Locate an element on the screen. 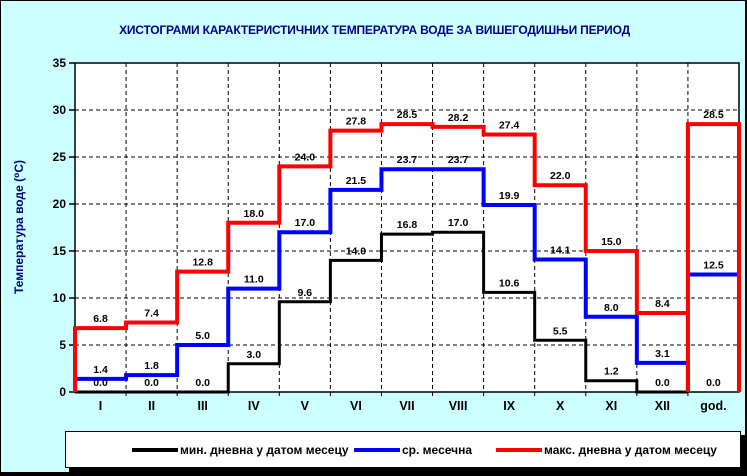  value-label-max-IV: 18.0 is located at coordinates (254, 214).